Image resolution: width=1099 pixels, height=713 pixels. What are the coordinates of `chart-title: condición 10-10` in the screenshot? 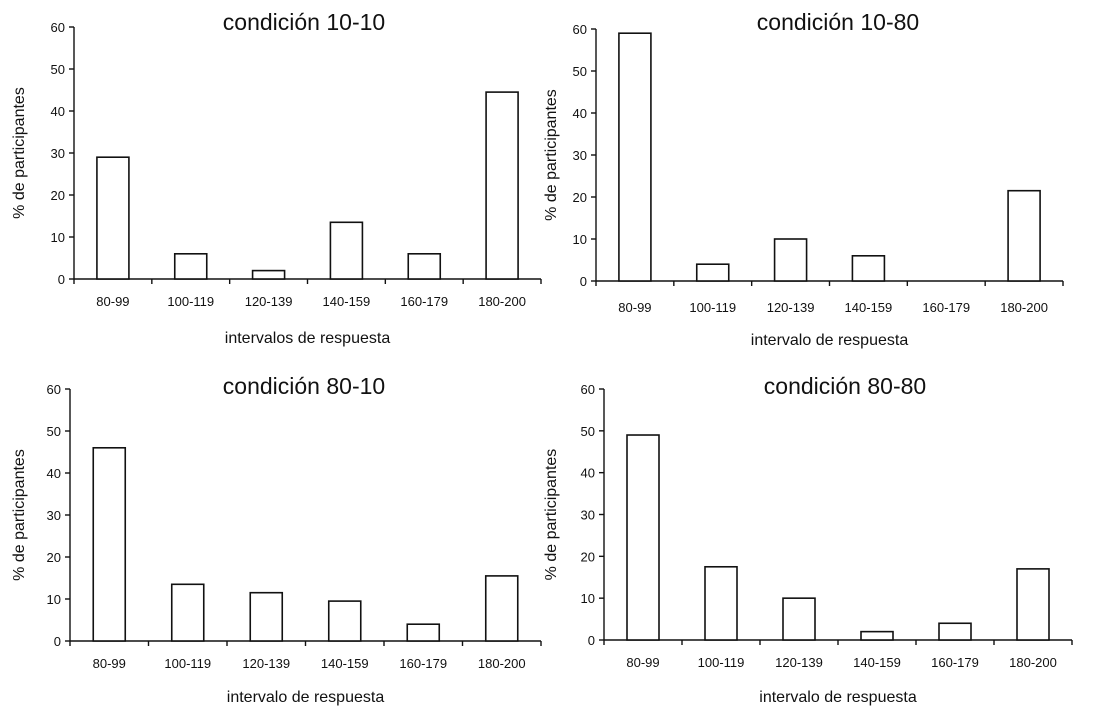 It's located at (304, 22).